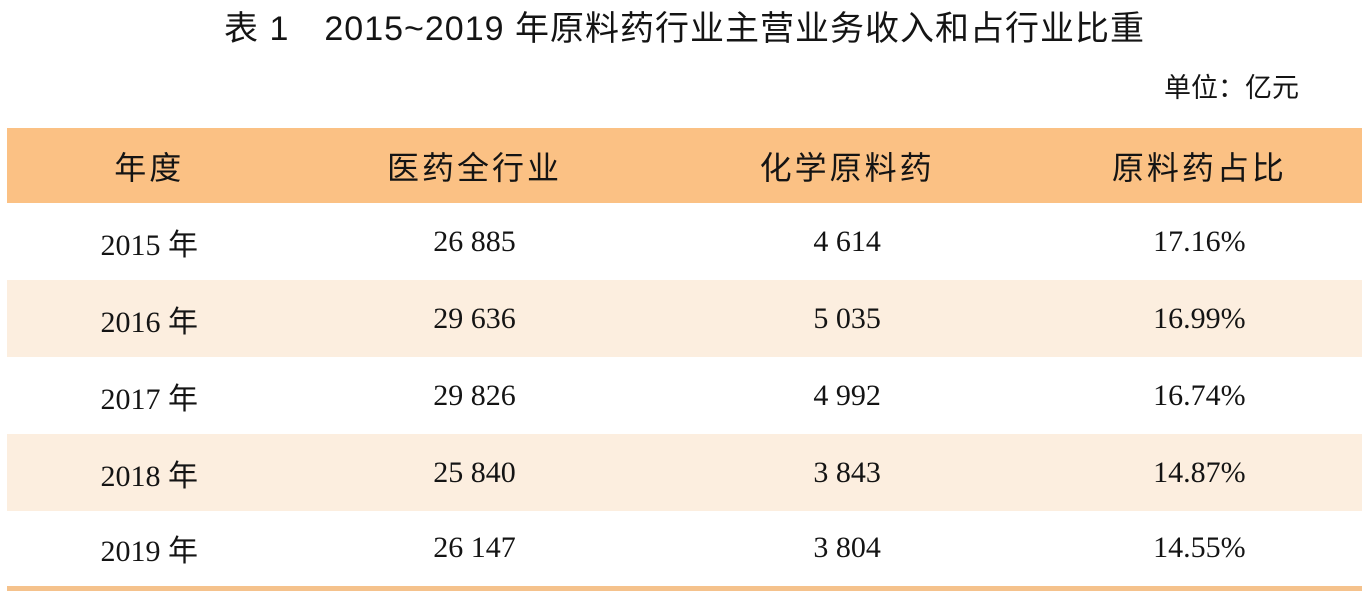 This screenshot has width=1369, height=598. Describe the element at coordinates (149, 322) in the screenshot. I see `year-cell: 2016 年` at that location.